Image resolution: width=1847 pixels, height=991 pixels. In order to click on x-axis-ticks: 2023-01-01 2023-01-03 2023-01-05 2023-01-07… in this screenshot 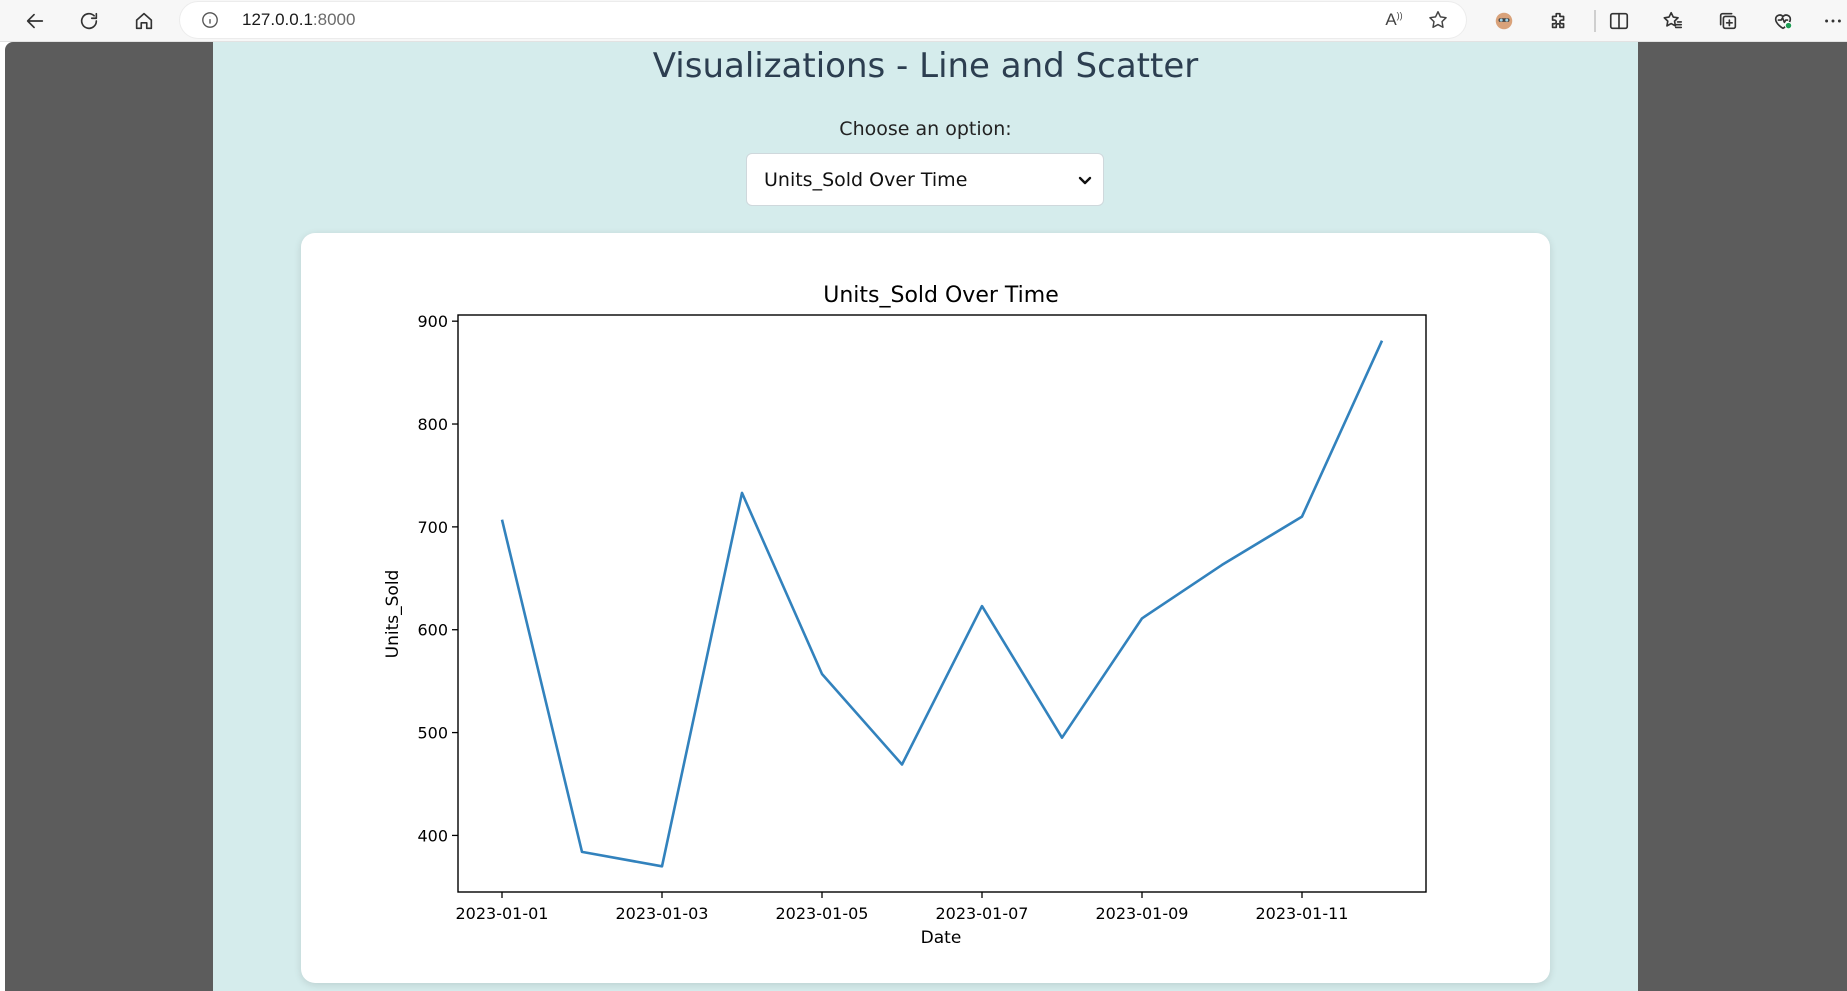, I will do `click(902, 907)`.